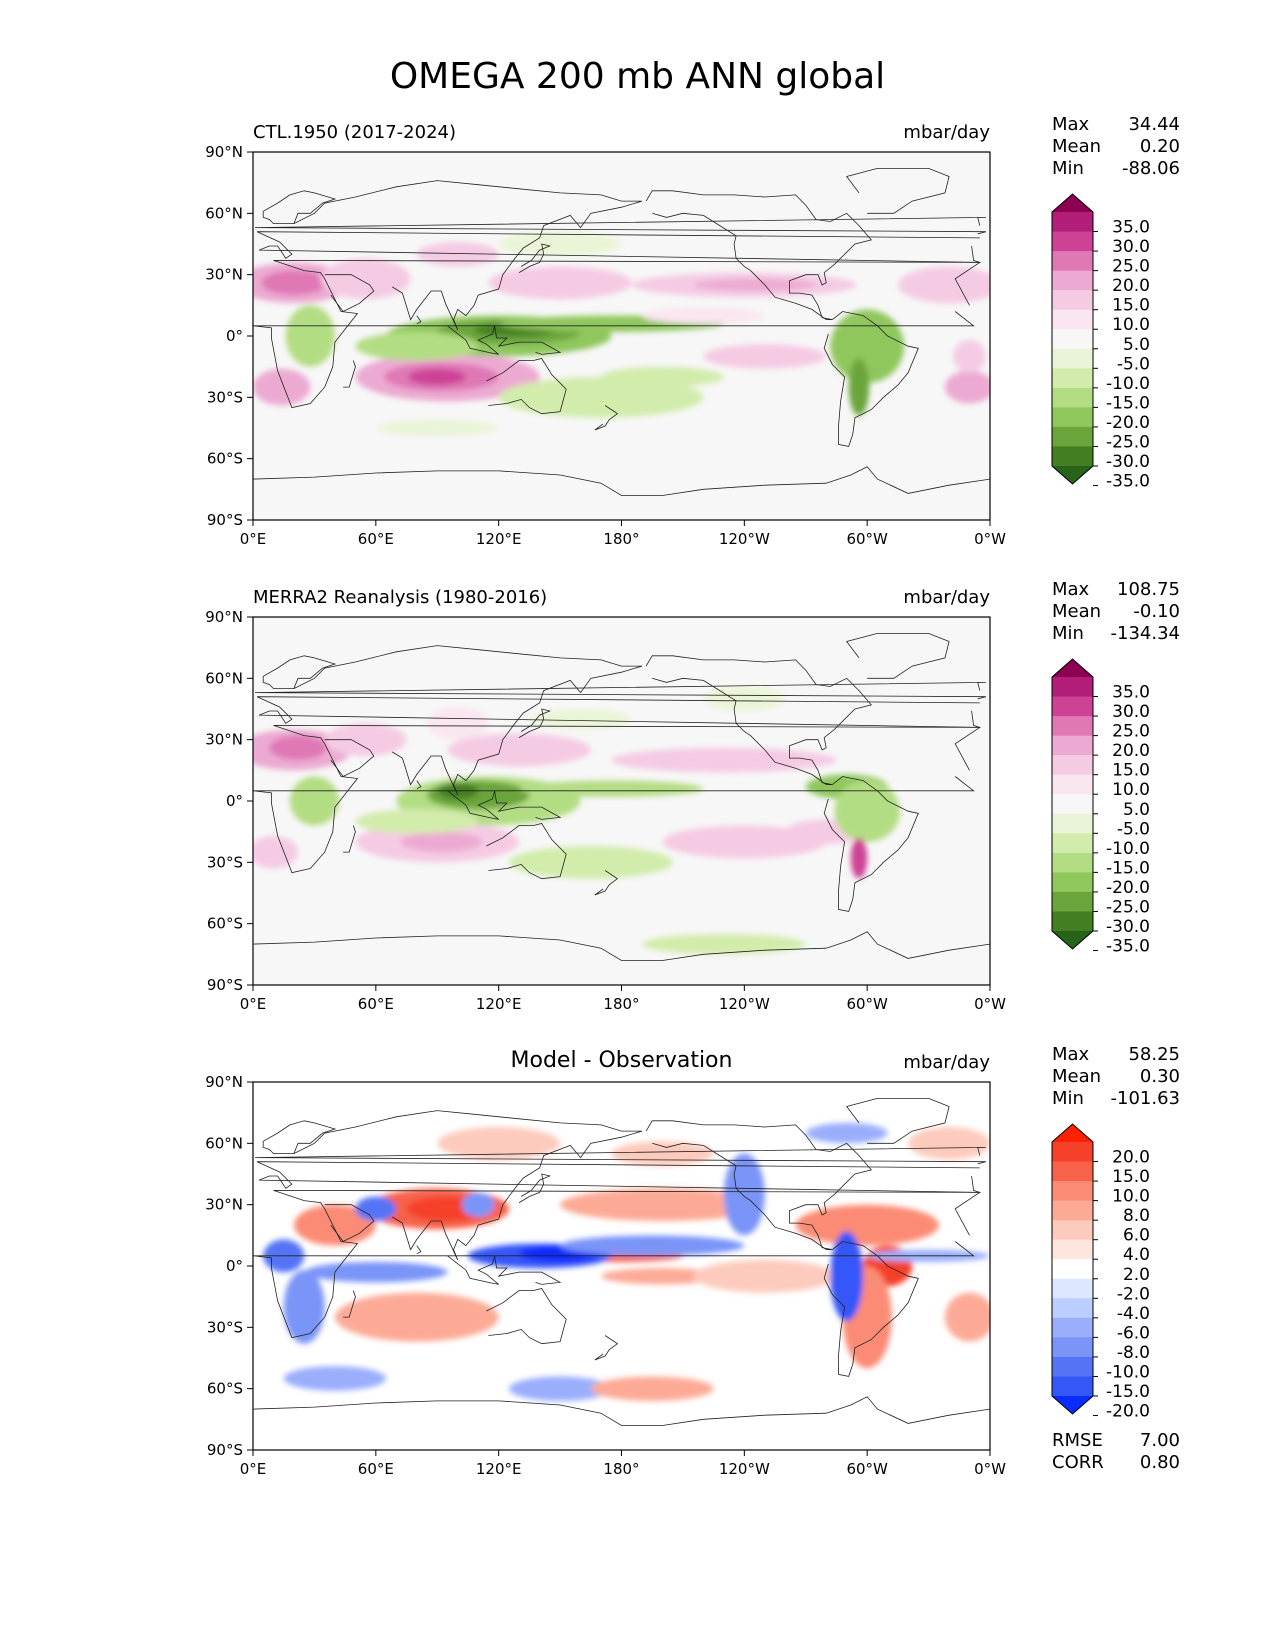 This screenshot has height=1650, width=1275. What do you see at coordinates (349, 293) in the screenshot?
I see `coastline-arabia` at bounding box center [349, 293].